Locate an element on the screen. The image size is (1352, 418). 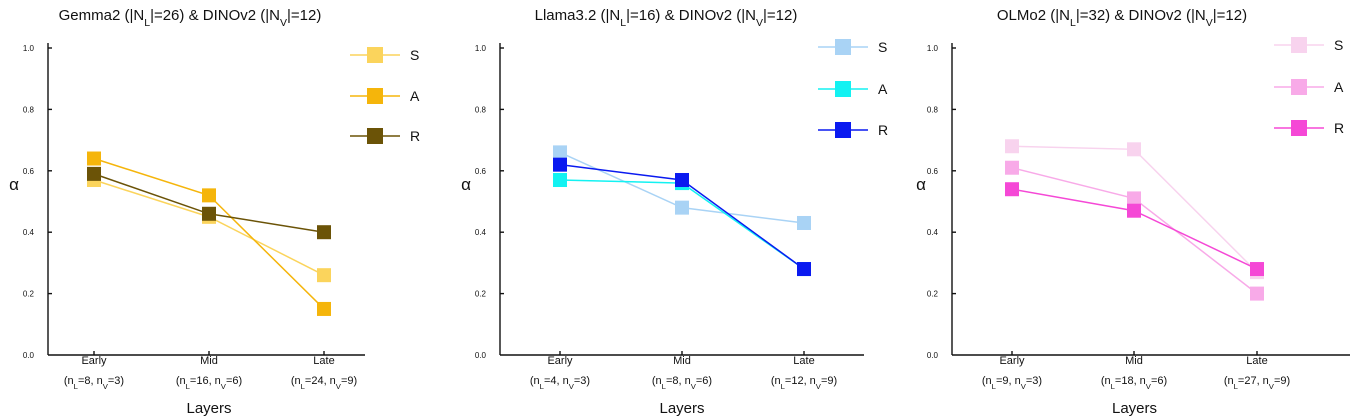
x-tick-sublabel: (nL=12, nV=9) is located at coordinates (804, 383).